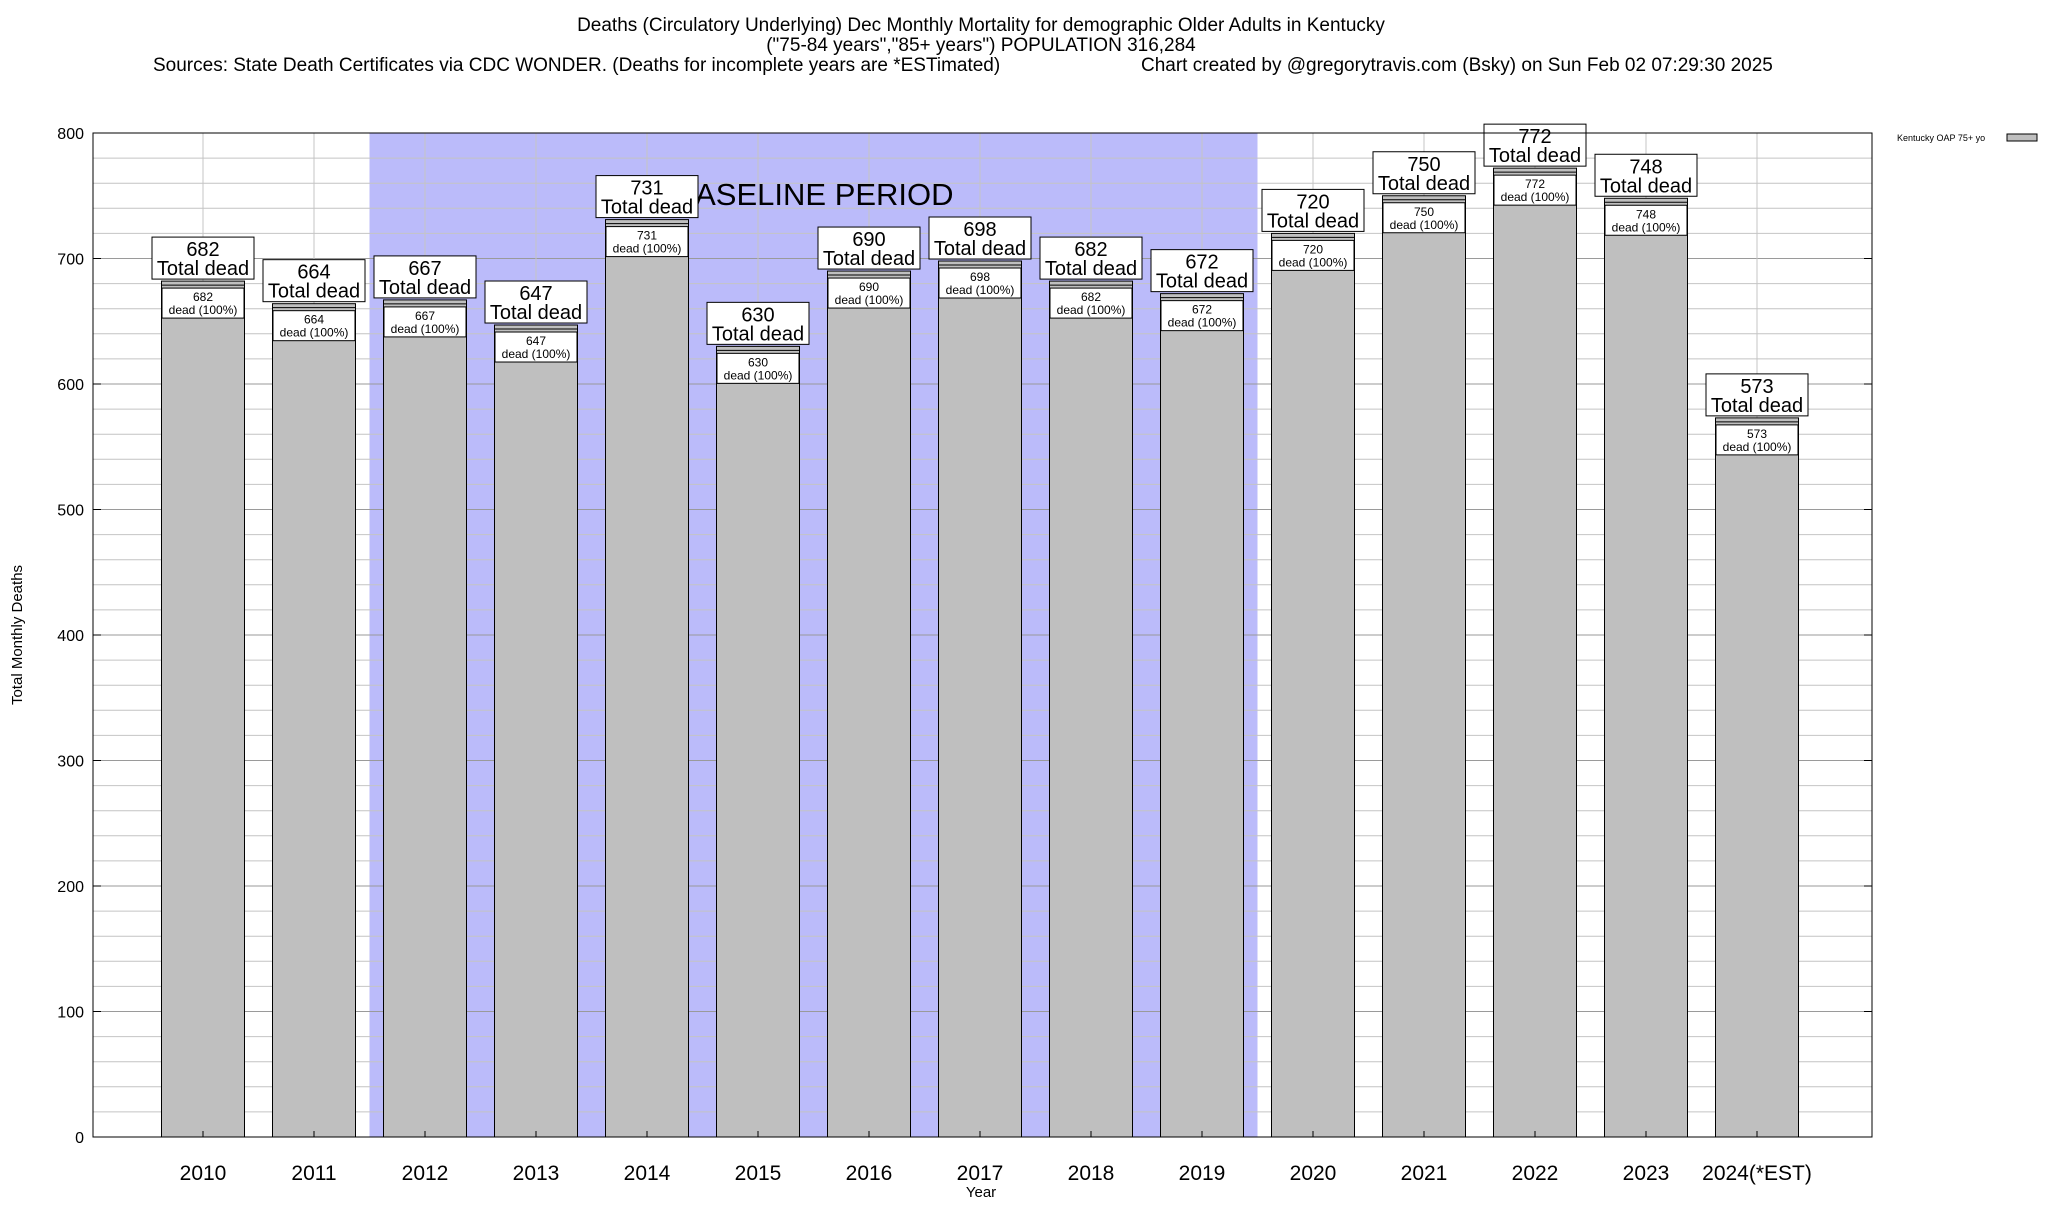 Image resolution: width=2048 pixels, height=1205 pixels. What do you see at coordinates (1941, 138) in the screenshot?
I see `legend-label: Kentucky OAP 75+ yo` at bounding box center [1941, 138].